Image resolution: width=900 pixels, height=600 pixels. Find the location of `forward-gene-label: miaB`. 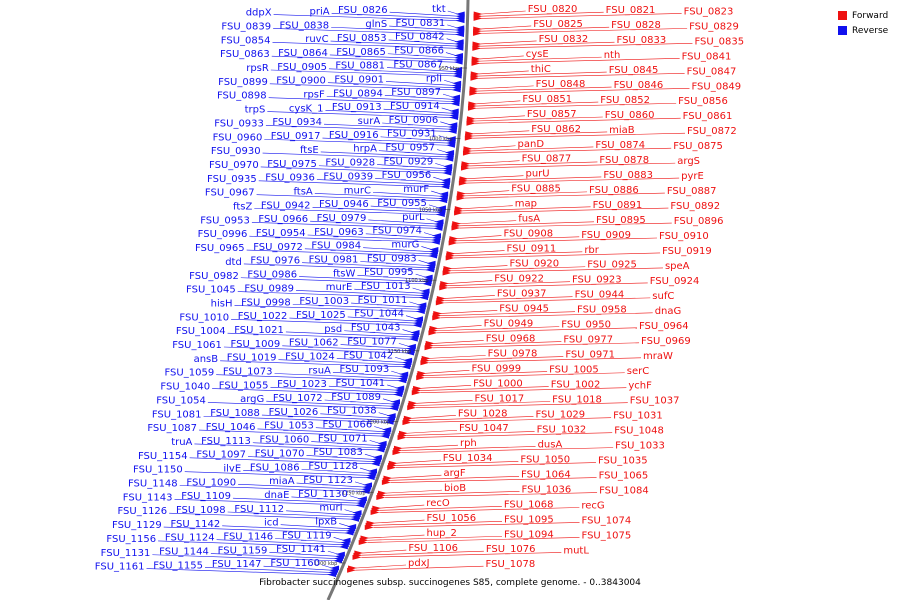

forward-gene-label: miaB is located at coordinates (622, 130).